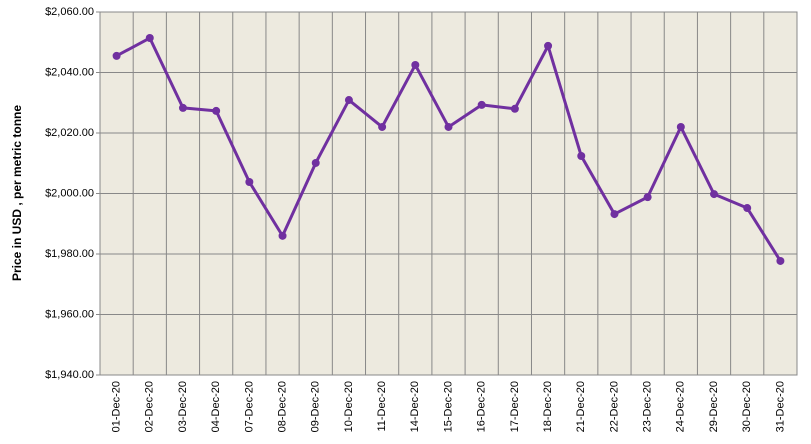 The height and width of the screenshot is (444, 811). I want to click on x-tick-label: 02-Dec-20, so click(150, 406).